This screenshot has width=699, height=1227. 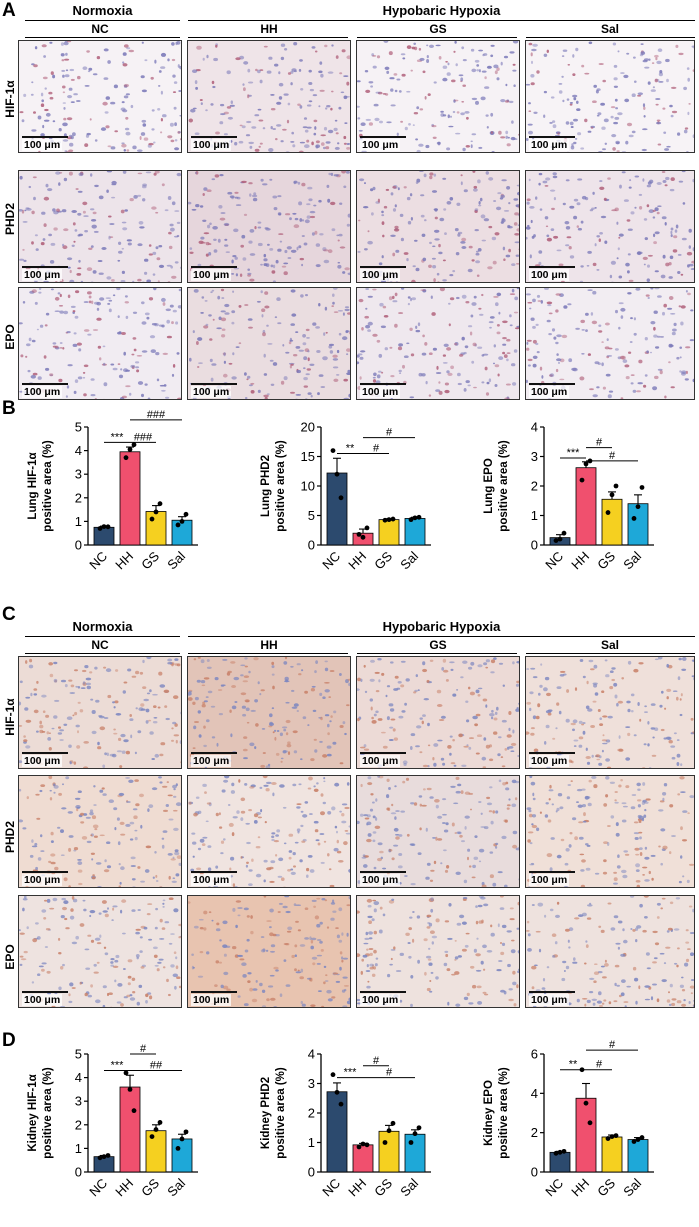 What do you see at coordinates (609, 29) in the screenshot?
I see `col-label-sal-a: Sal` at bounding box center [609, 29].